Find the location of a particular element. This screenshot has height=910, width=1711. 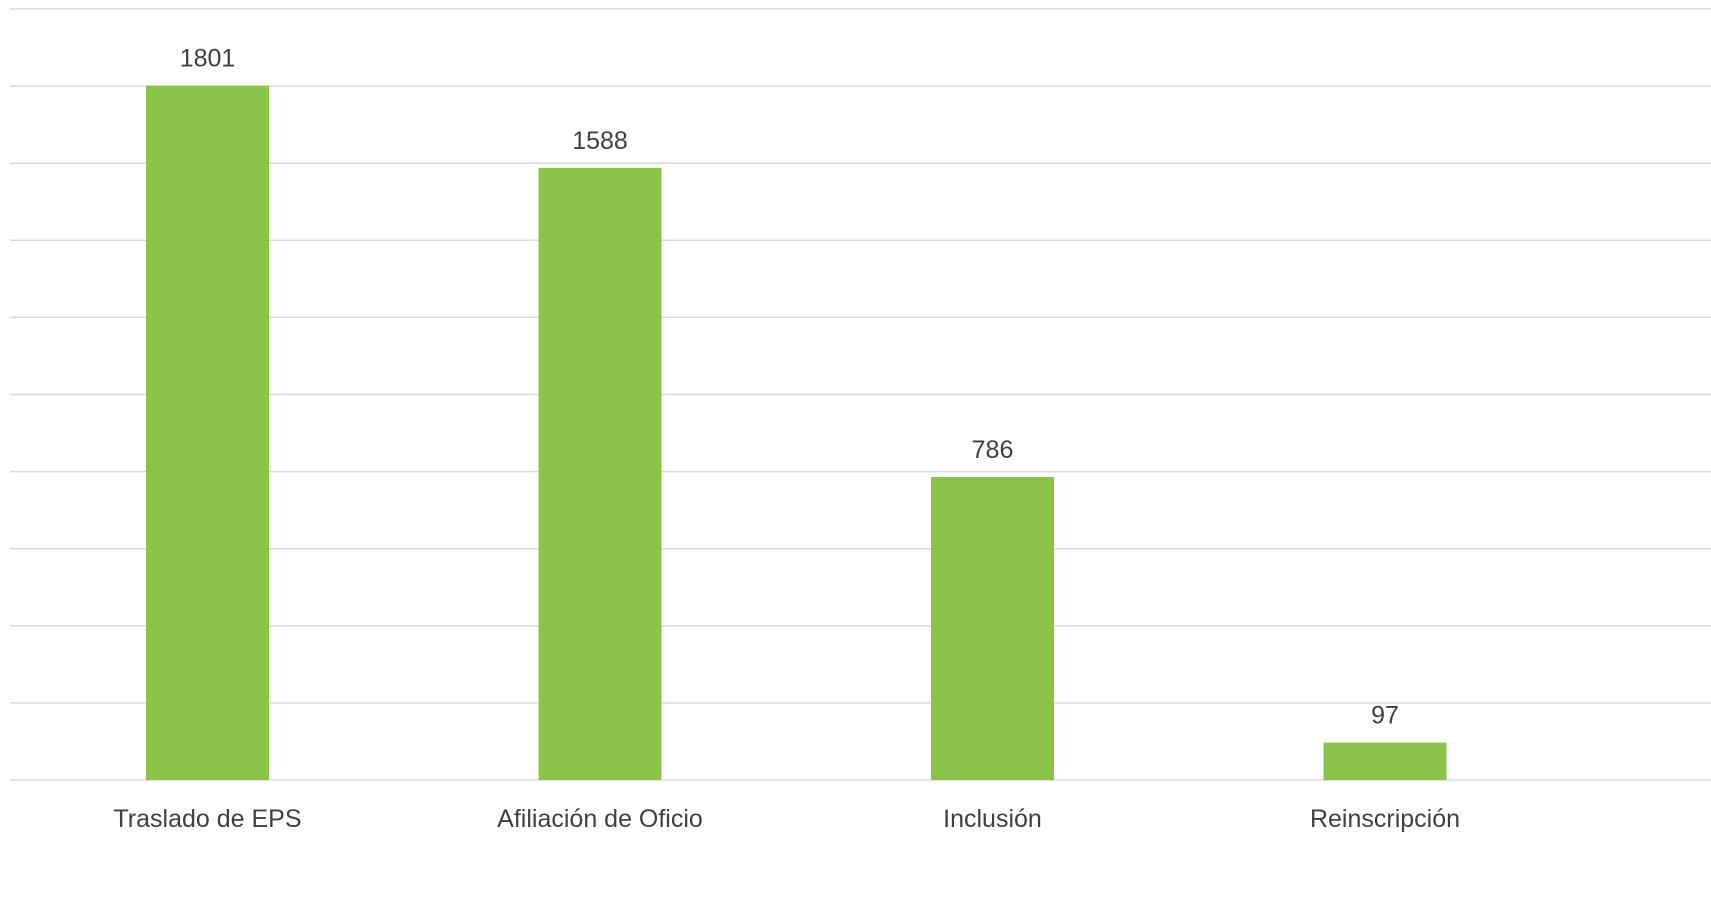

x-tick-label: Afiliación de Oficio is located at coordinates (600, 819).